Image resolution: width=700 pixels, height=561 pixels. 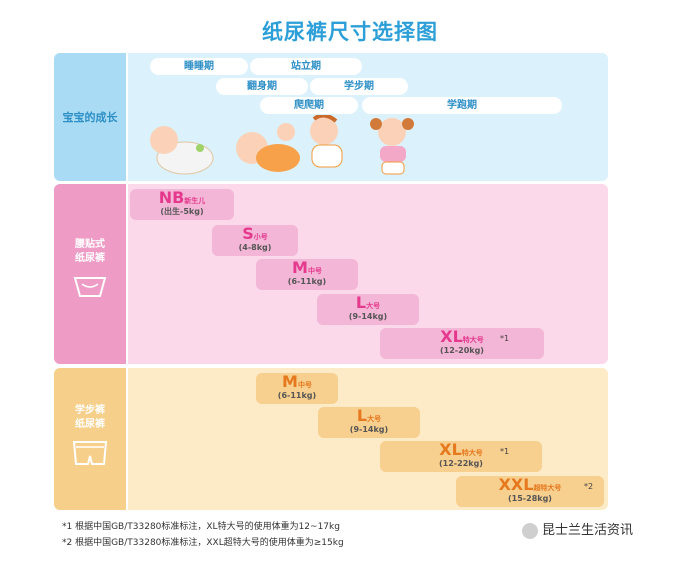 What do you see at coordinates (201, 527) in the screenshot?
I see `footnote-1: *1 根据中国GB/T33280标准标注，XL特大号的使用体重为12~17kg` at bounding box center [201, 527].